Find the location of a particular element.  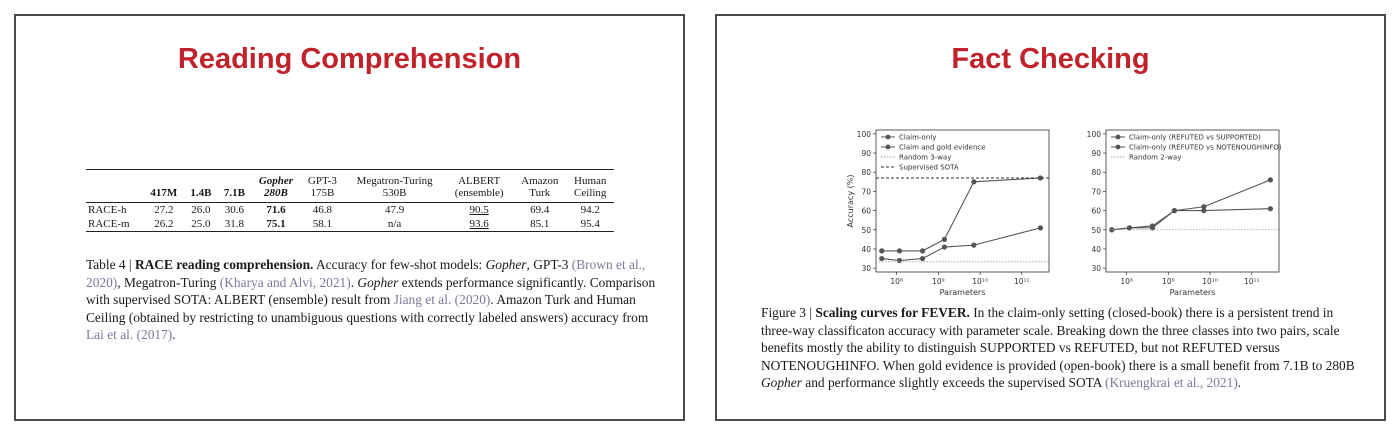

table-cell: 75.1 is located at coordinates (276, 224).